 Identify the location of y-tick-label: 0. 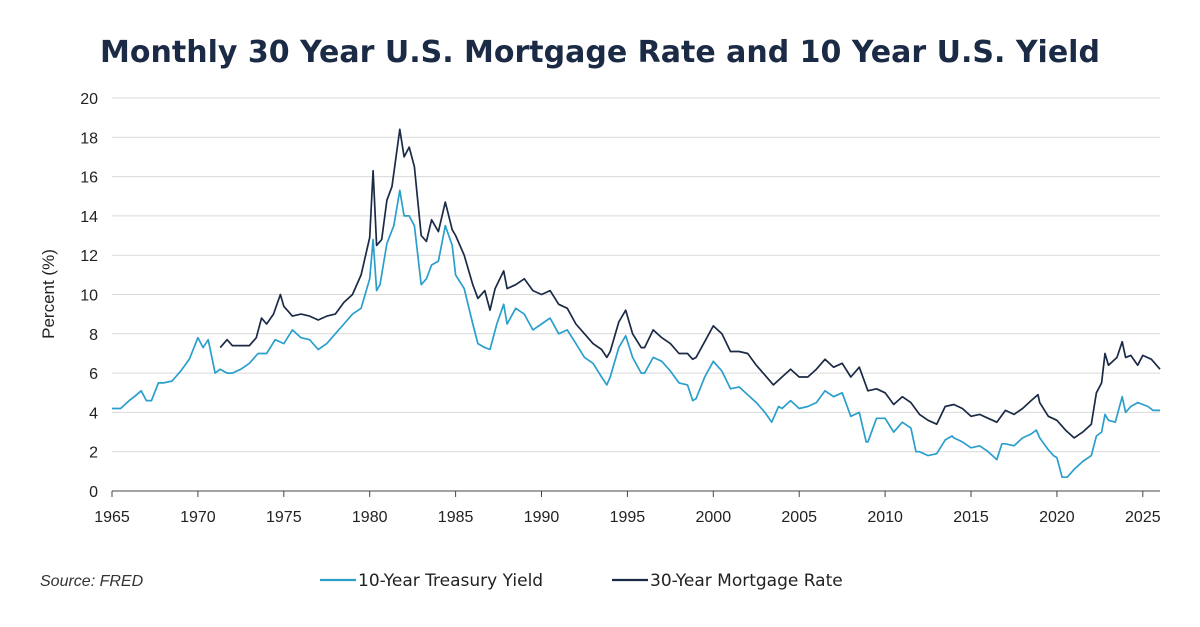
(93, 492).